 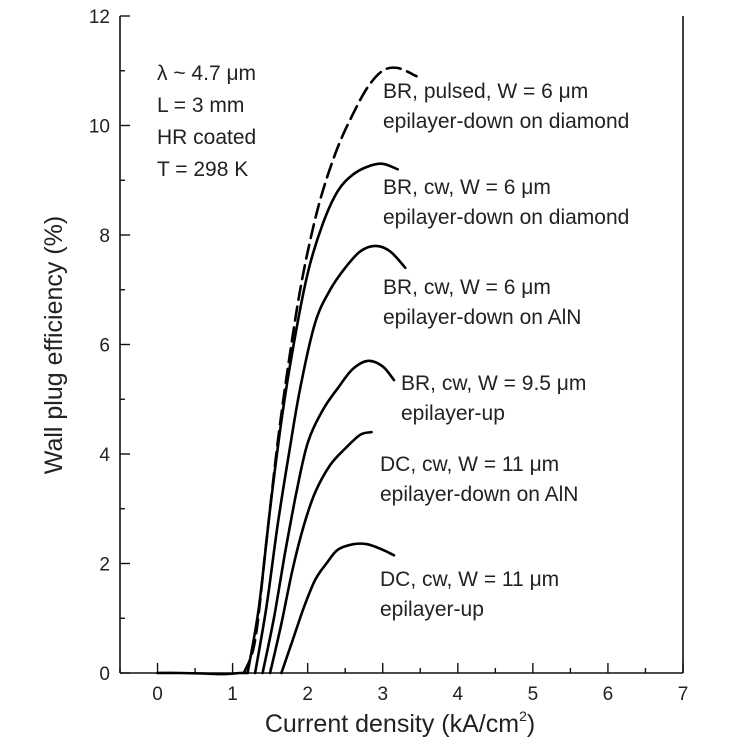 I want to click on series-label-1-line2: epilayer-down on diamond, so click(x=506, y=121).